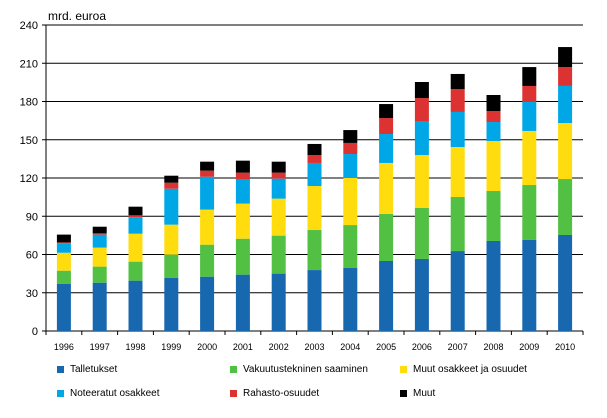 This screenshot has width=607, height=418. What do you see at coordinates (305, 369) in the screenshot?
I see `legend-label: Vakuutustekninen saaminen` at bounding box center [305, 369].